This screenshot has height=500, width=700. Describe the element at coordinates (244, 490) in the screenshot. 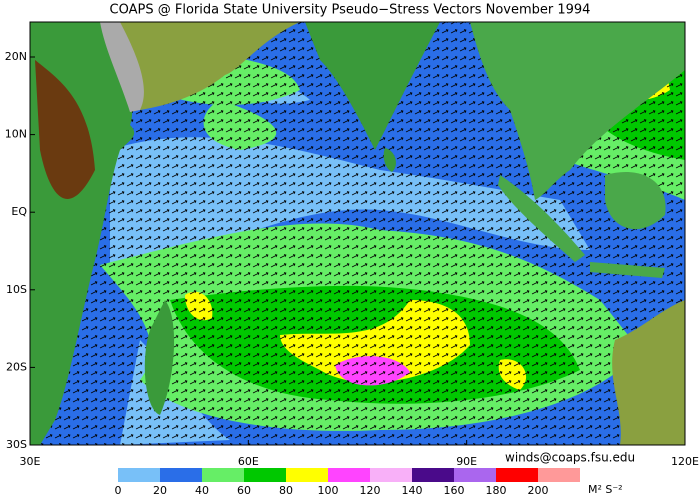

I see `colorbar-label: 60` at that location.